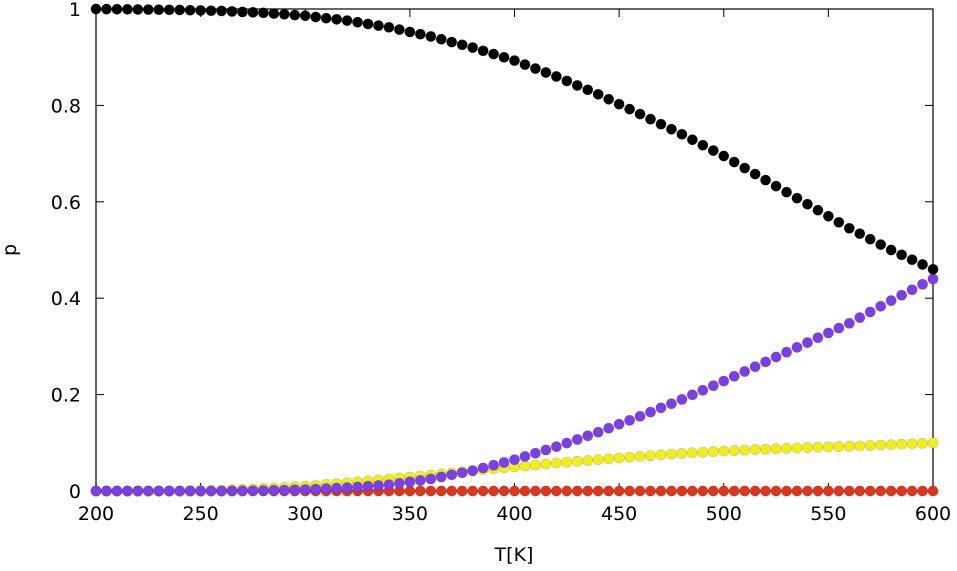 The height and width of the screenshot is (571, 957). Describe the element at coordinates (200, 514) in the screenshot. I see `x-tick-label: 250` at that location.